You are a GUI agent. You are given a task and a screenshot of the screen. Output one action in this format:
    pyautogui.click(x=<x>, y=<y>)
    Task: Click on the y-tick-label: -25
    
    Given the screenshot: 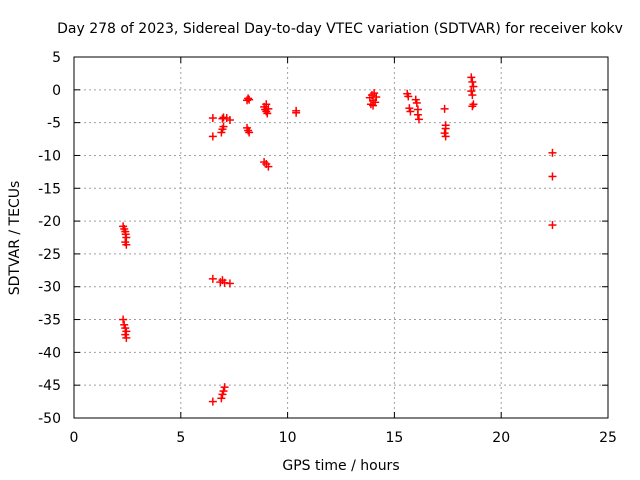 What is the action you would take?
    pyautogui.click(x=49, y=255)
    